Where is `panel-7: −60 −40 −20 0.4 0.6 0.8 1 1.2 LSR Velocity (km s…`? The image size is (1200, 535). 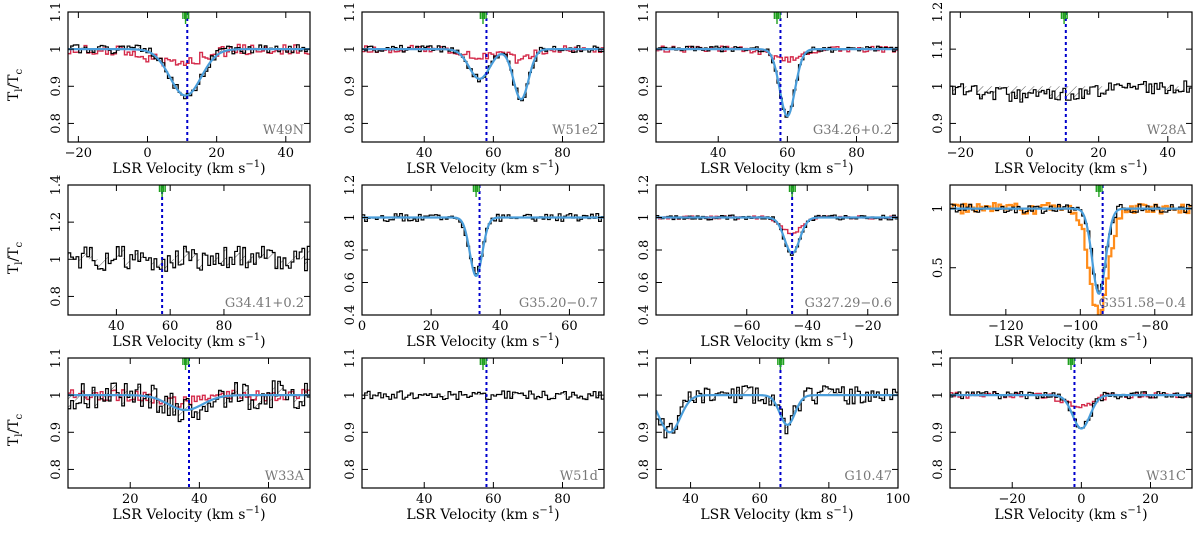
panel-7: −60 −40 −20 0.4 0.6 0.8 1 1.2 LSR Velocity (km s… is located at coordinates (768, 262).